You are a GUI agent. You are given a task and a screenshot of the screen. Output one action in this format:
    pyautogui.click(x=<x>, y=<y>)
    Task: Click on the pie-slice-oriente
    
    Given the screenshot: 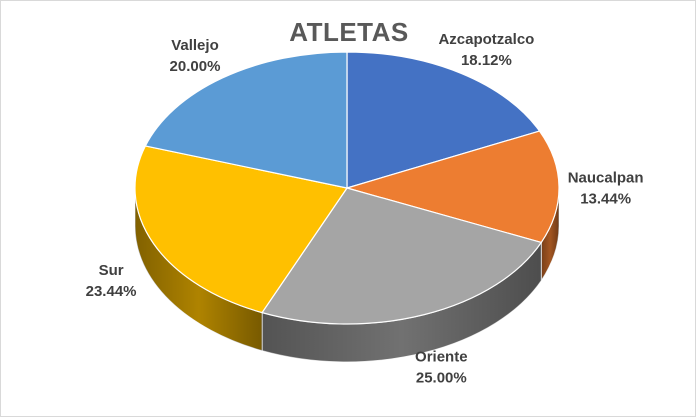 What is the action you would take?
    pyautogui.click(x=402, y=256)
    